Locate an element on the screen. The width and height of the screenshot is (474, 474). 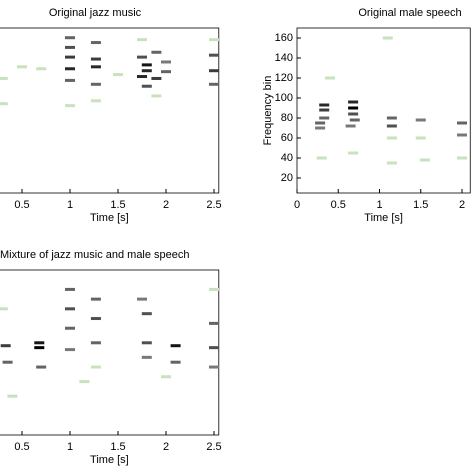
y-tick-label: 80 is located at coordinates (287, 118).